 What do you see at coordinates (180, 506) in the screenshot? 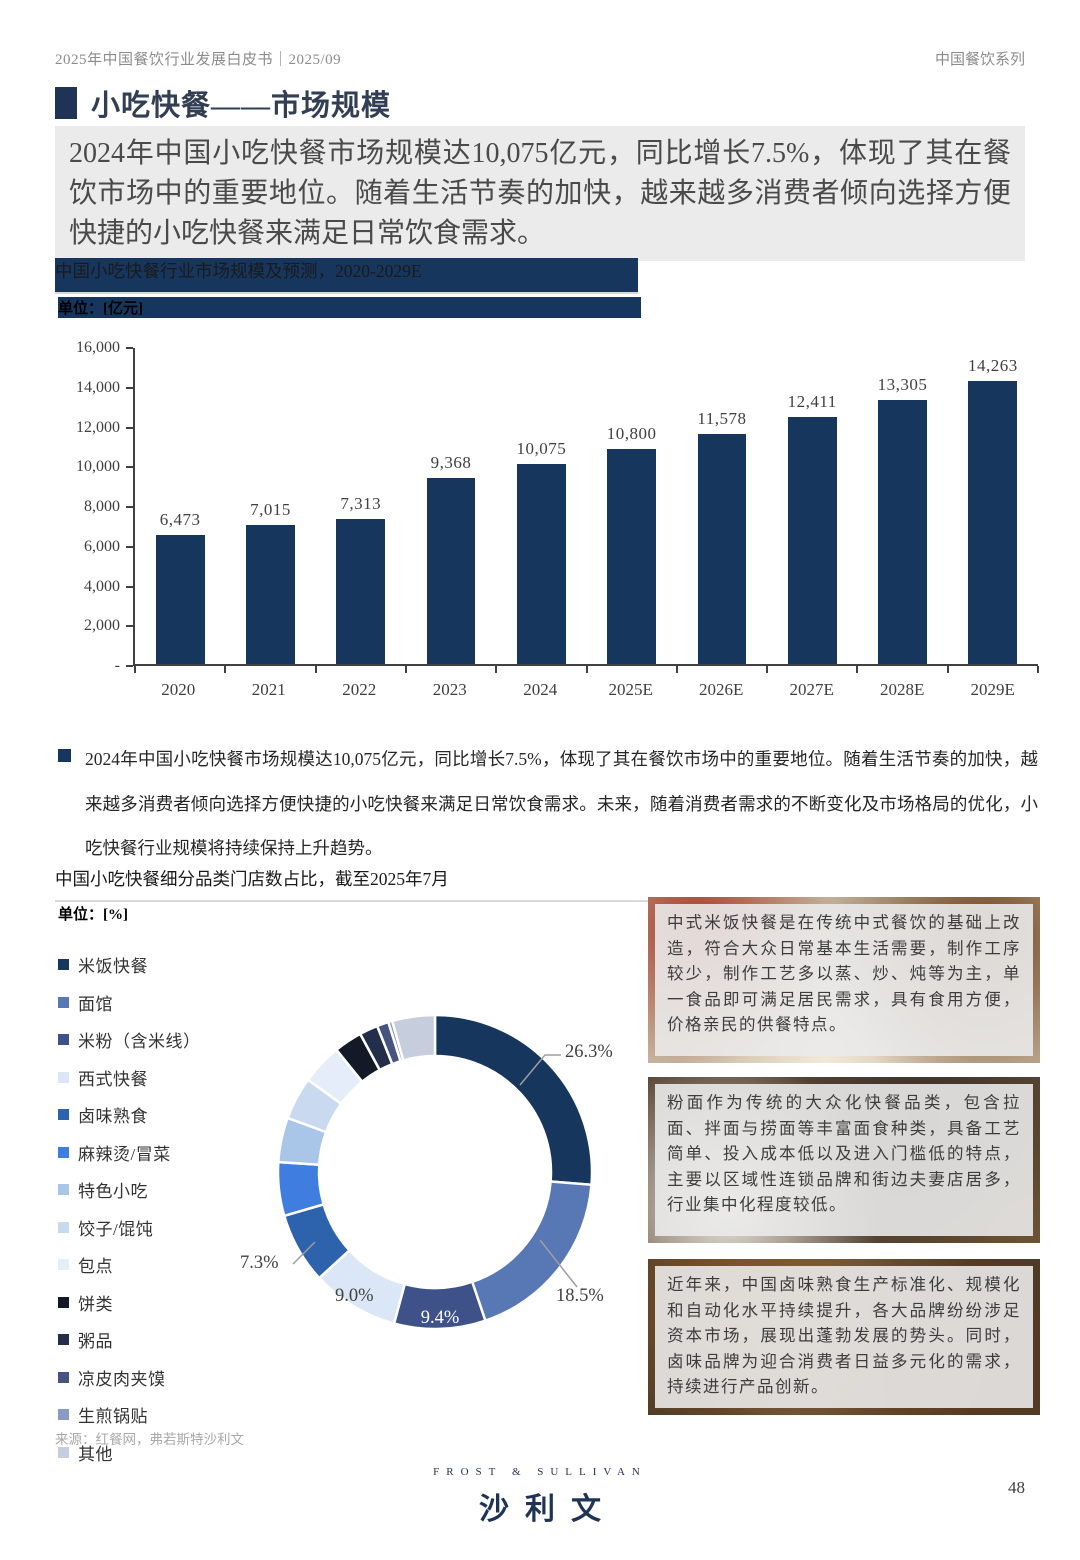
I see `bar-column-2020: 6,473` at bounding box center [180, 506].